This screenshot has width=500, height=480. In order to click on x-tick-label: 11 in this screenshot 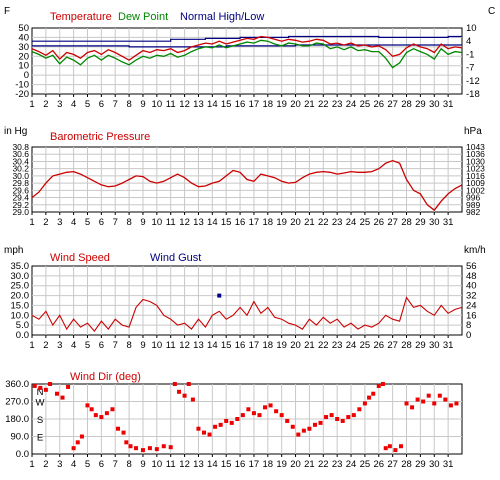, I will do `click(171, 345)`.